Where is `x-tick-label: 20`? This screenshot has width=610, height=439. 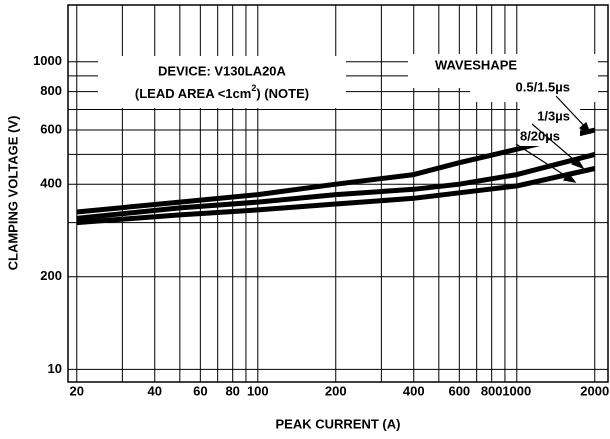 x-tick-label: 20 is located at coordinates (77, 390).